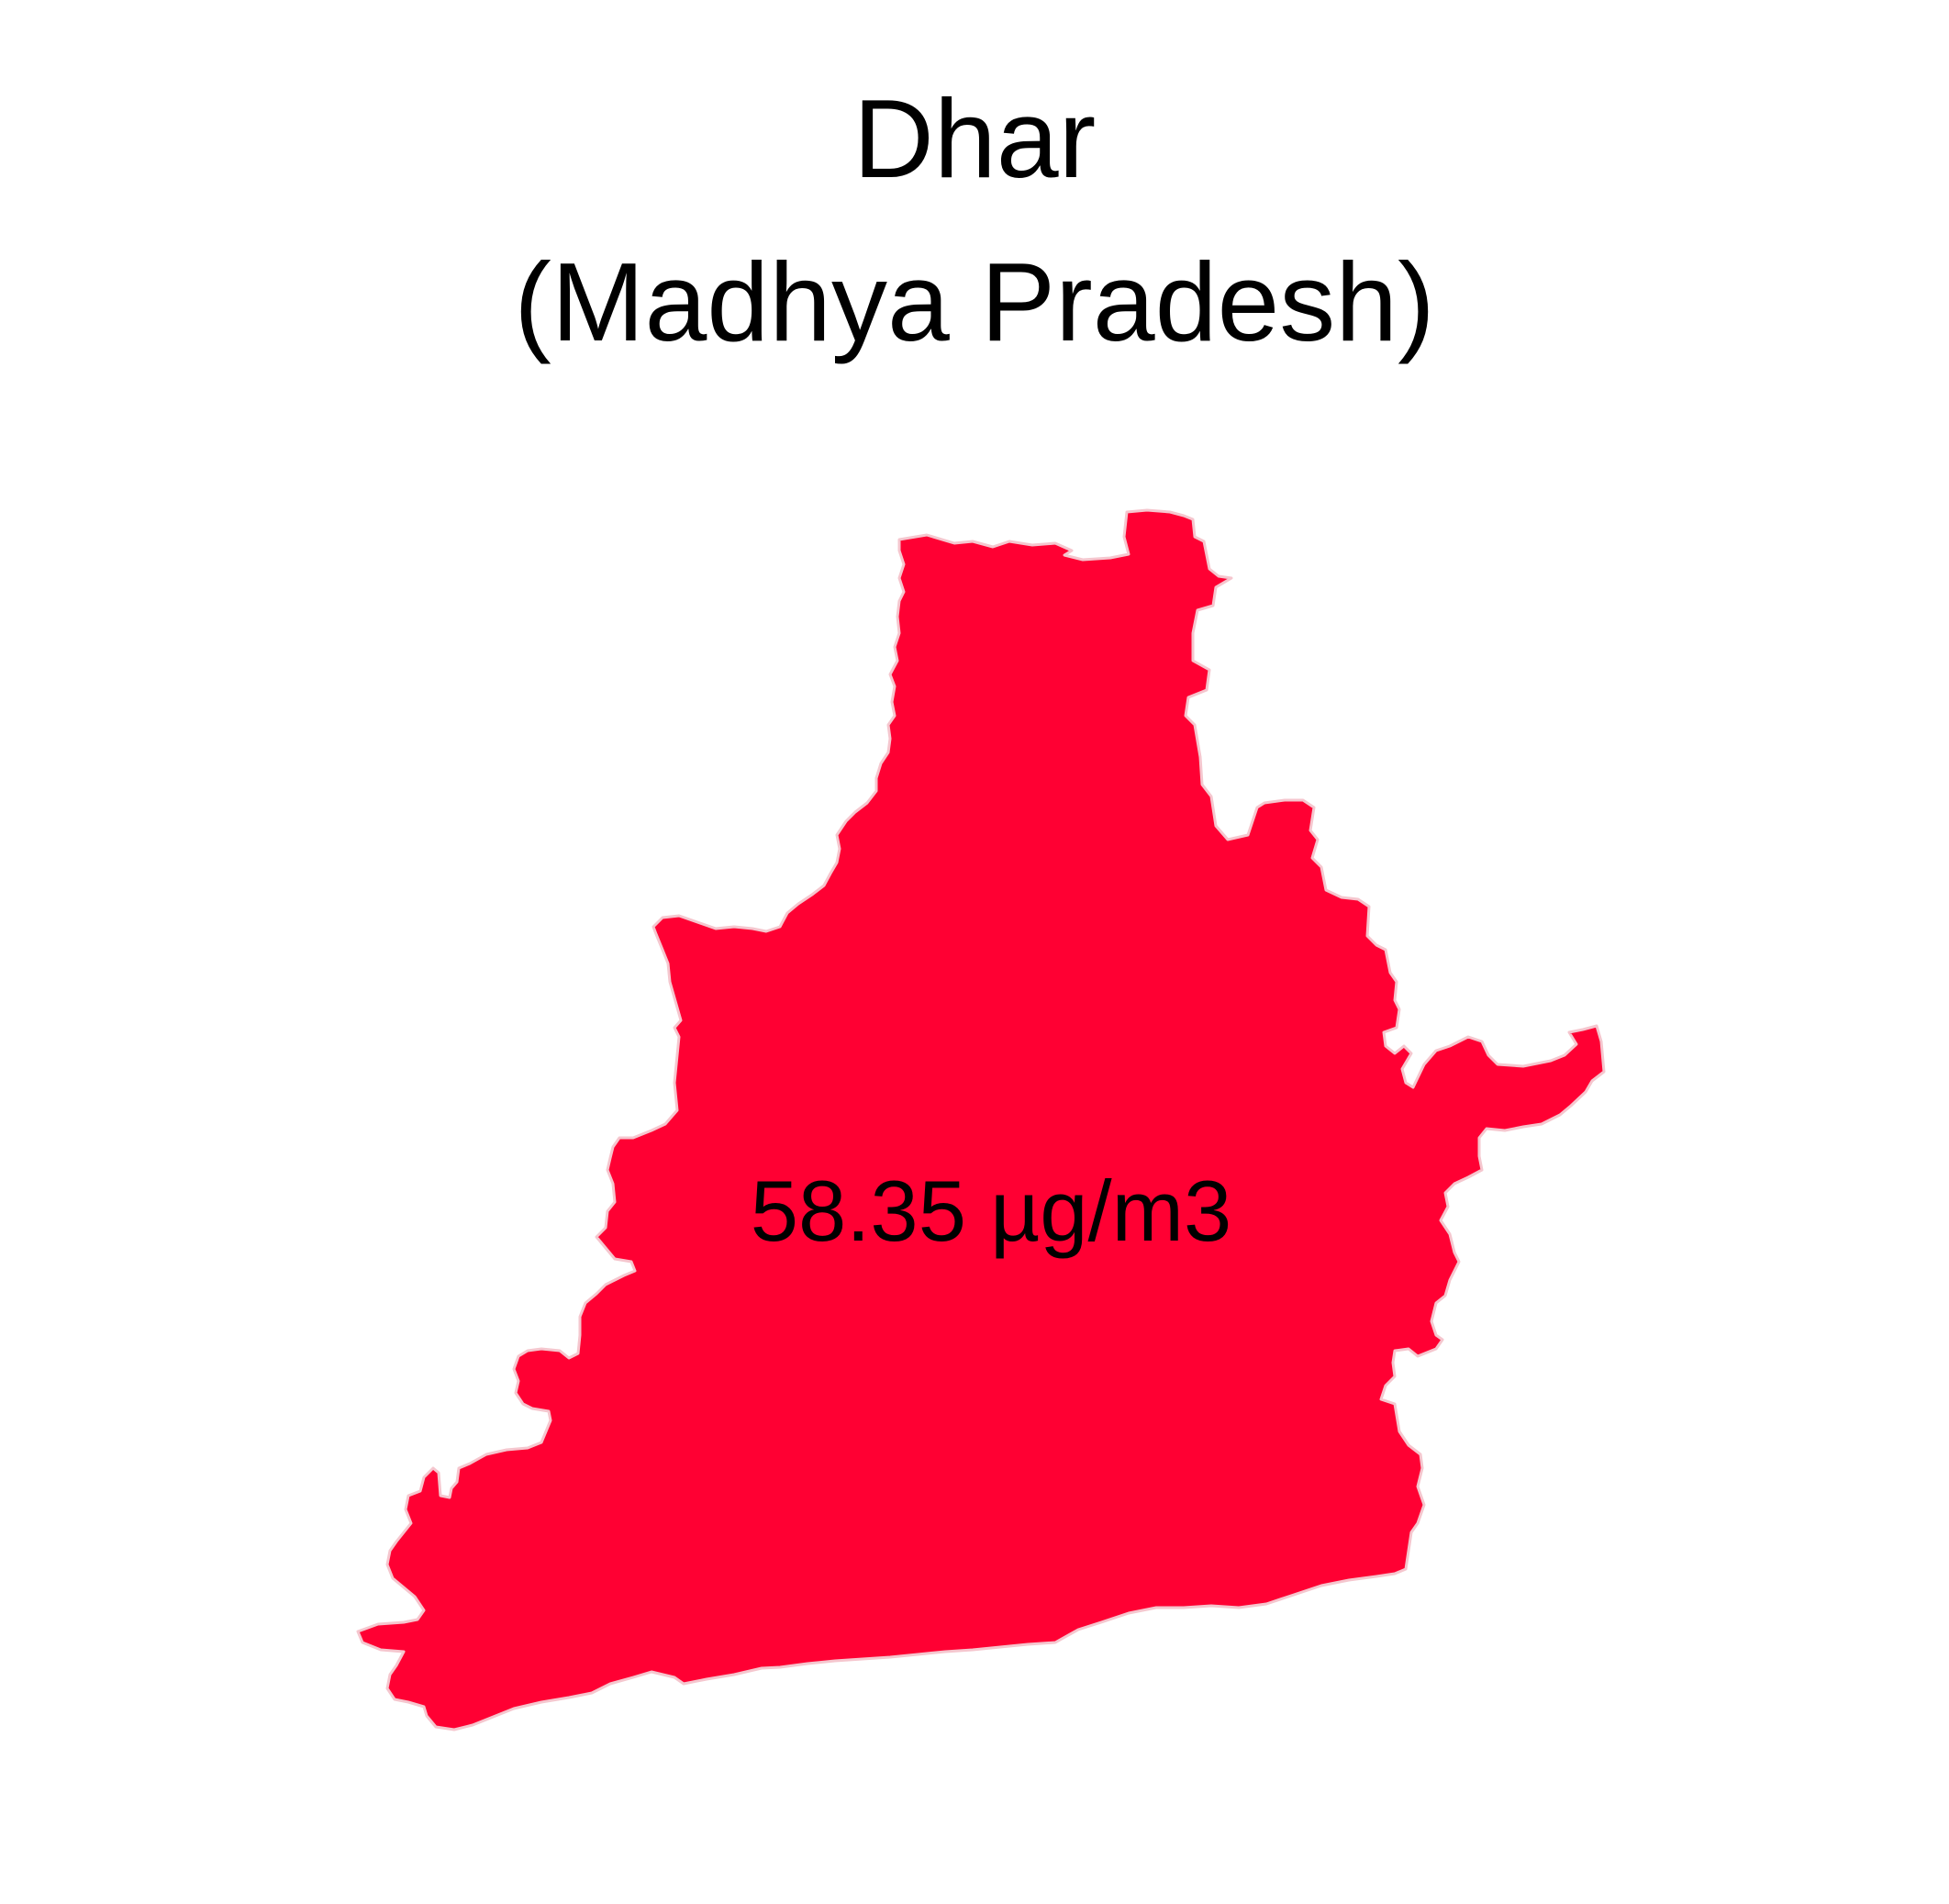 This screenshot has height=1904, width=1949. I want to click on state-name: (Madhya Pradesh), so click(974, 301).